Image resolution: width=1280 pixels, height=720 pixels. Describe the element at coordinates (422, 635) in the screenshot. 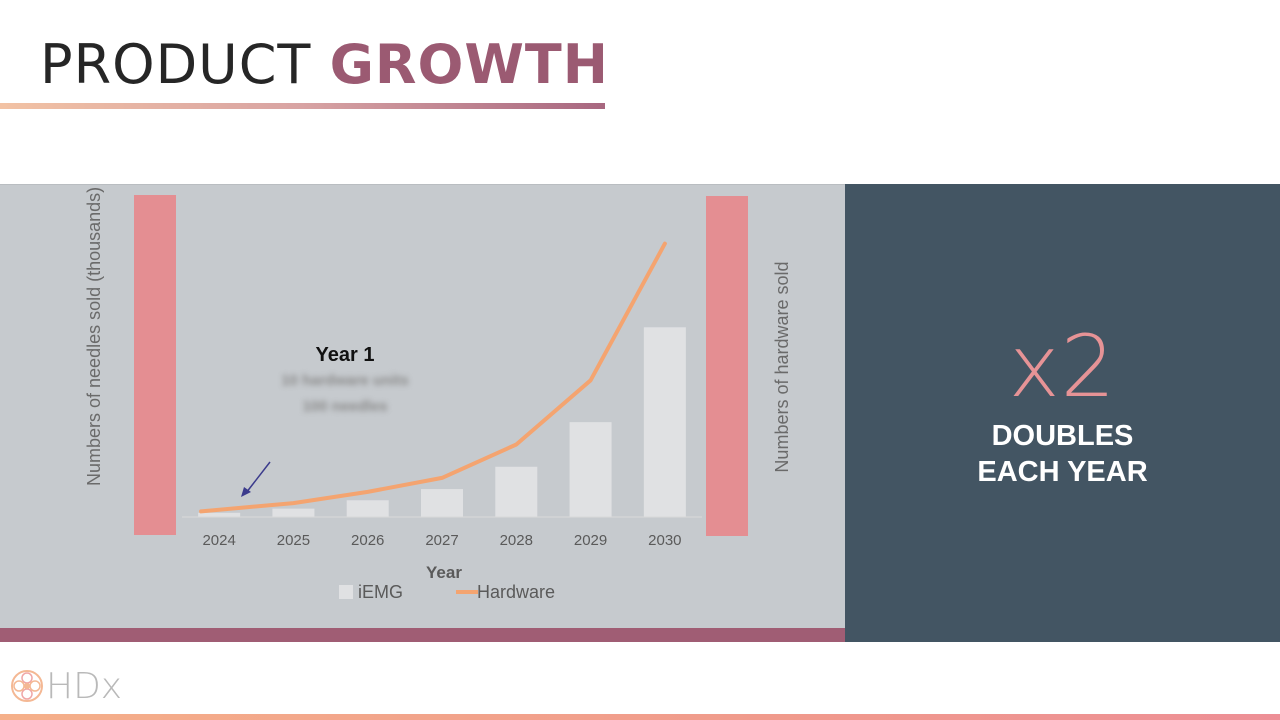

I see `chart-panel-bottom-bar` at that location.